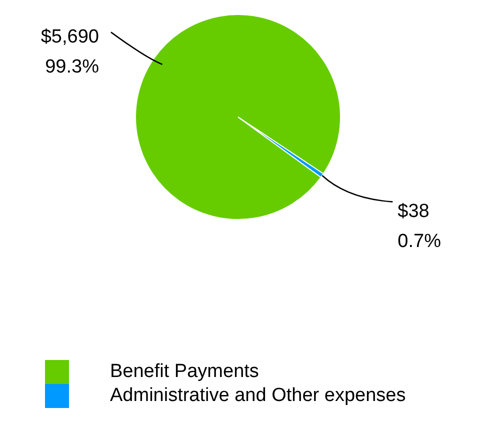 This screenshot has width=489, height=423. What do you see at coordinates (258, 396) in the screenshot?
I see `legend-label: Administrative and Other expenses` at bounding box center [258, 396].